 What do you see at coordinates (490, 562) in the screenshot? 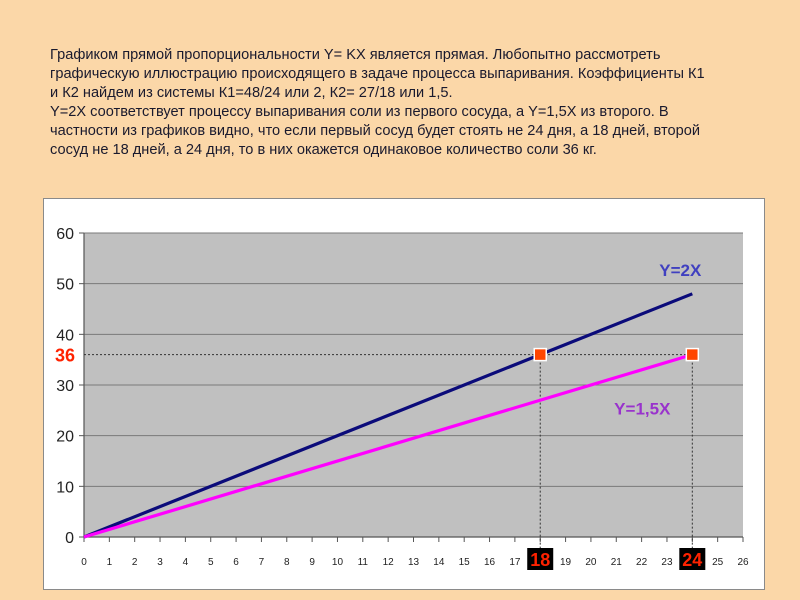
I see `x-tick-label: 16` at bounding box center [490, 562].